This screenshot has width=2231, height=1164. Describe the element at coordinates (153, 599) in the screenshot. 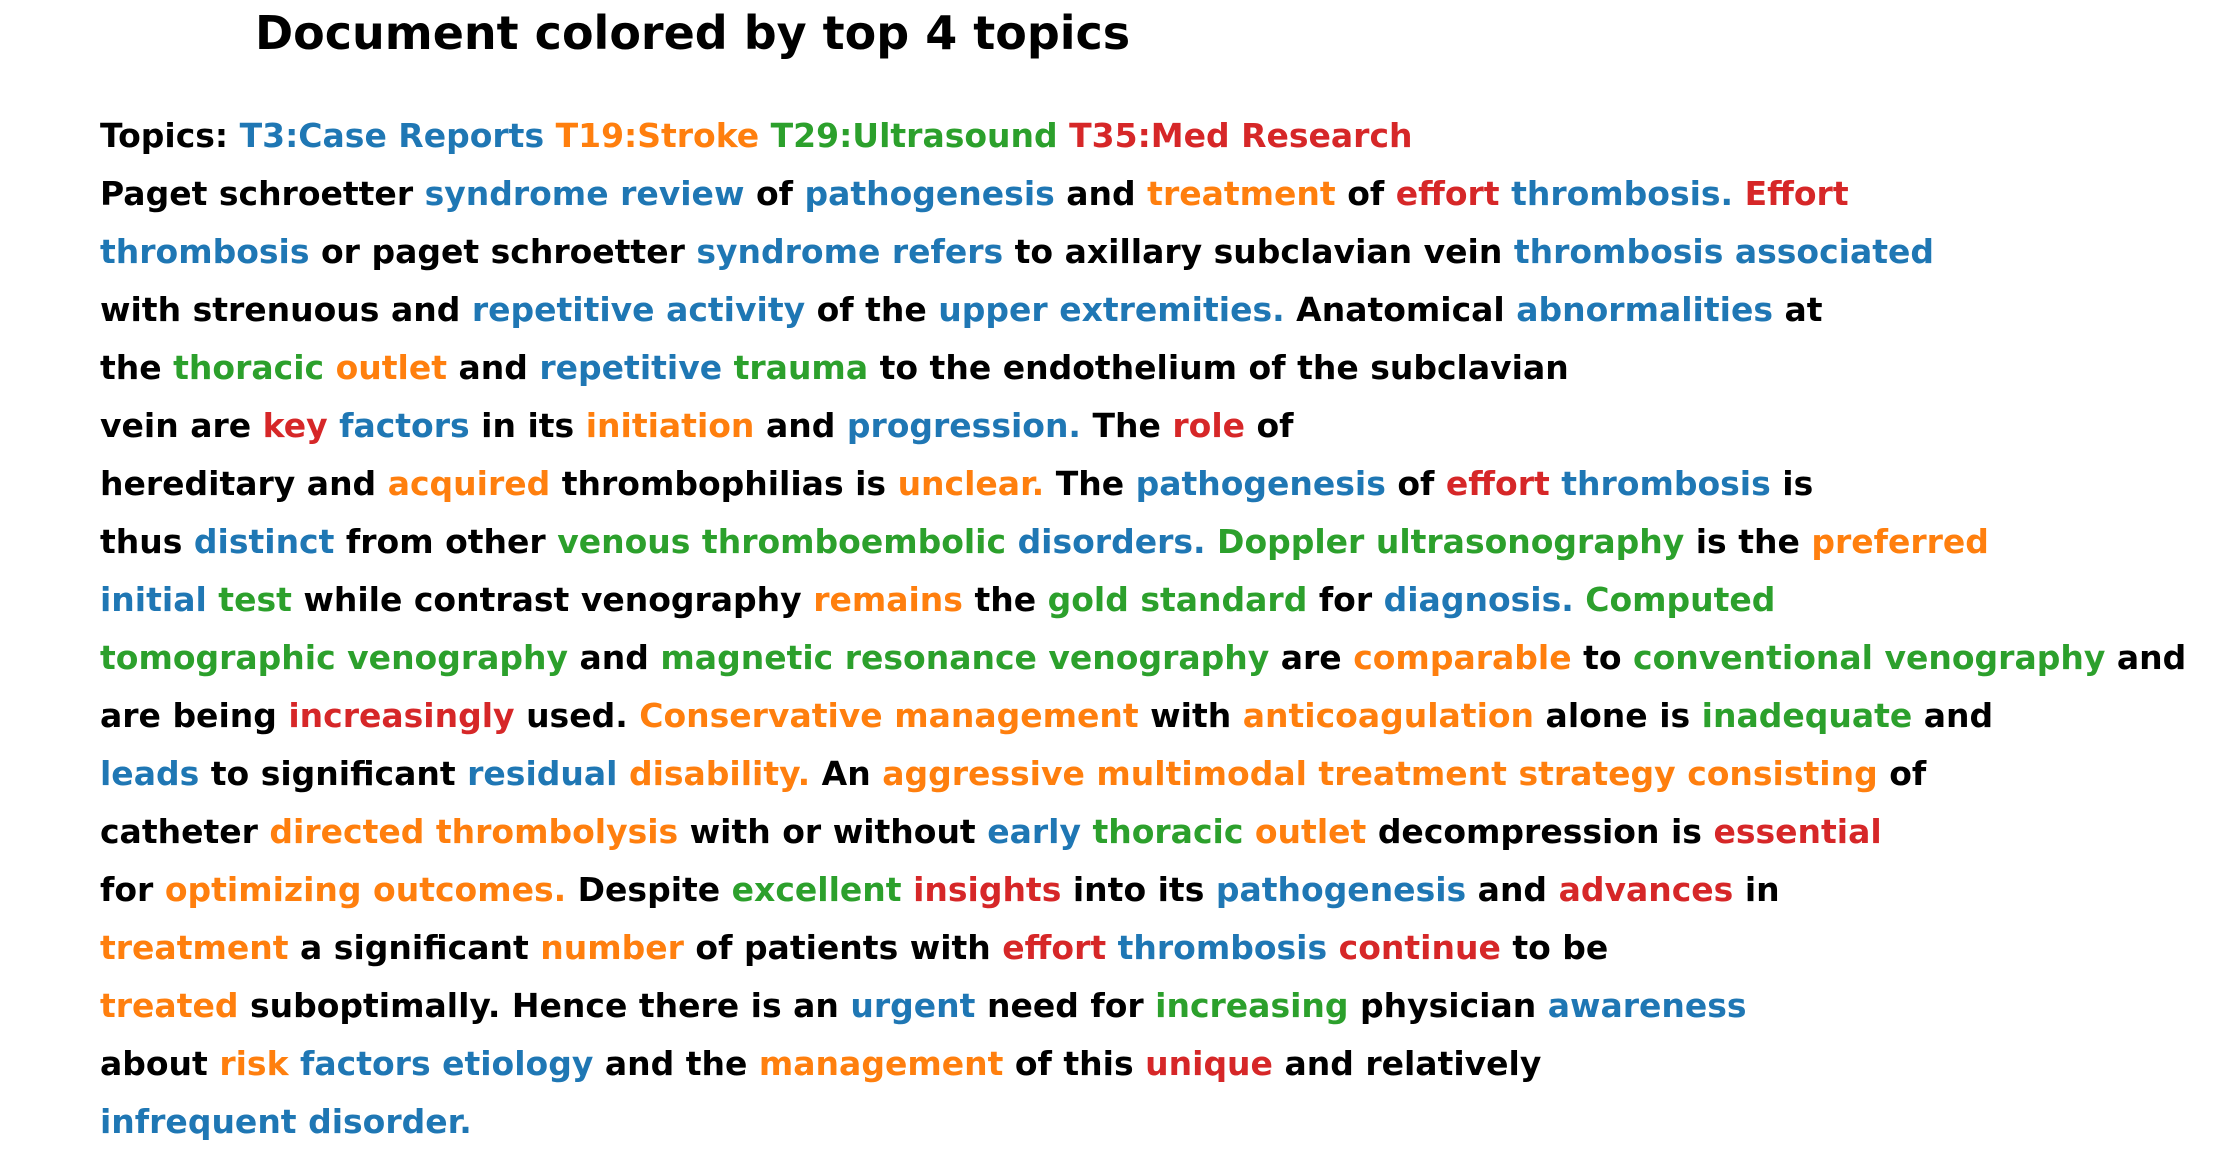

I see `topic-word-t3: initial` at that location.